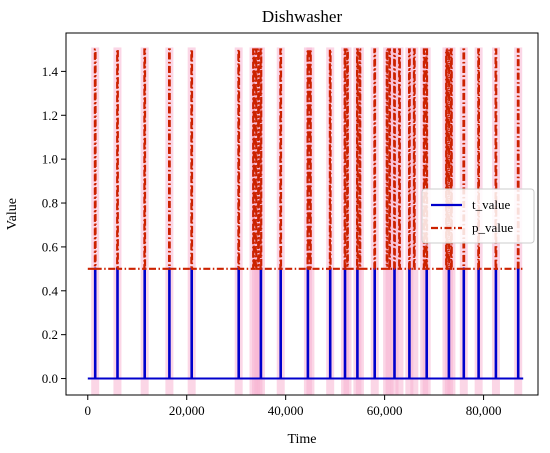 This screenshot has height=453, width=550. I want to click on x-tick-label: 80,000, so click(484, 410).